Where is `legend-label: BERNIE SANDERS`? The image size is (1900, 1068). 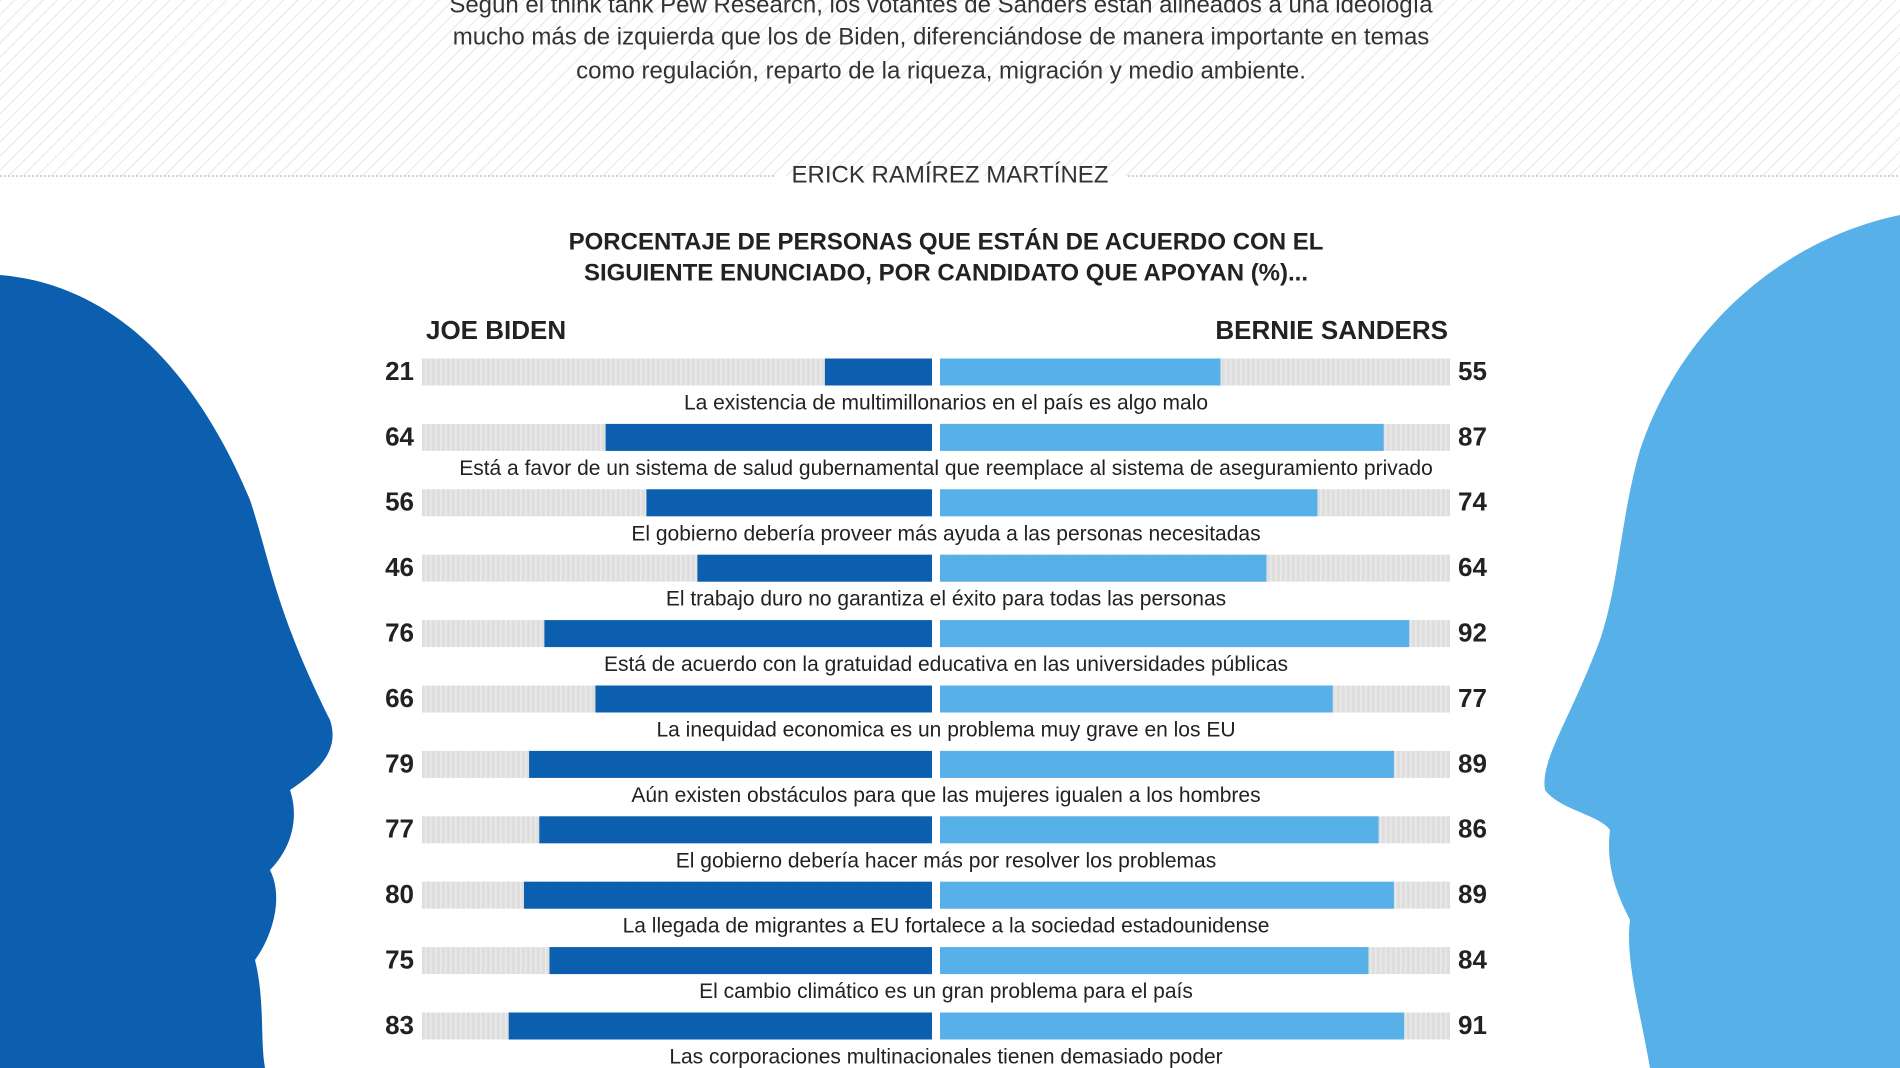
legend-label: BERNIE SANDERS is located at coordinates (1331, 330).